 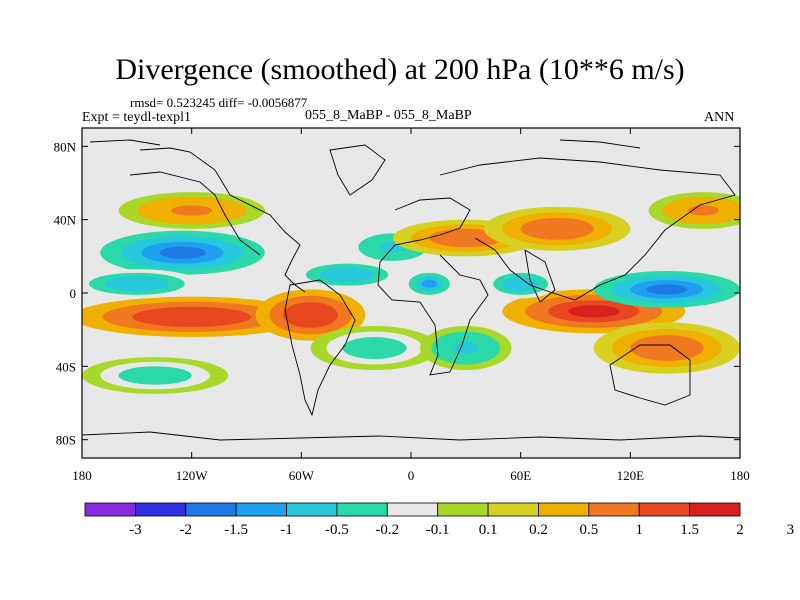 I want to click on colorbar-label: -2, so click(x=186, y=530).